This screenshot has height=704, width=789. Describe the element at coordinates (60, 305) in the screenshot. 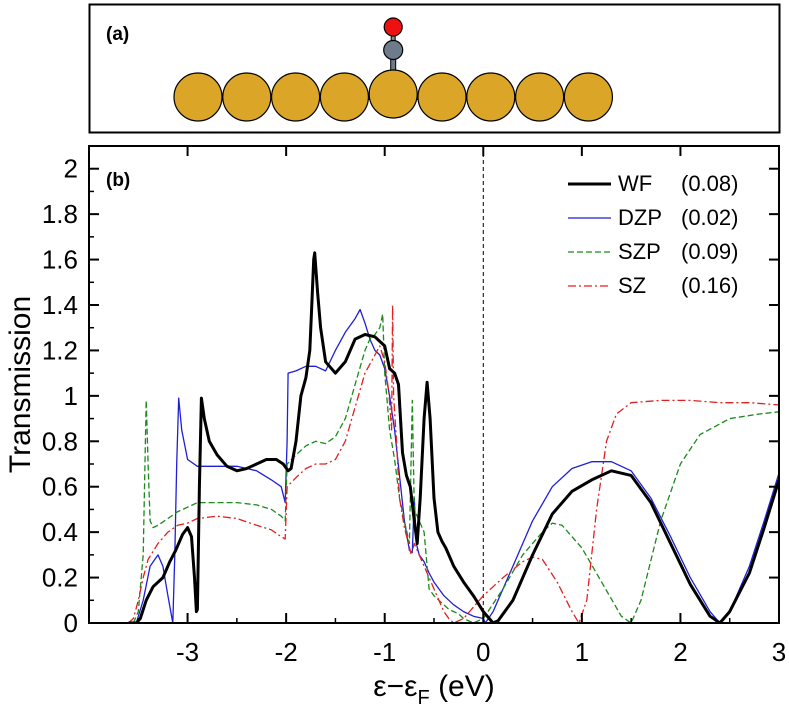

I see `y-tick-label: 1.4` at that location.